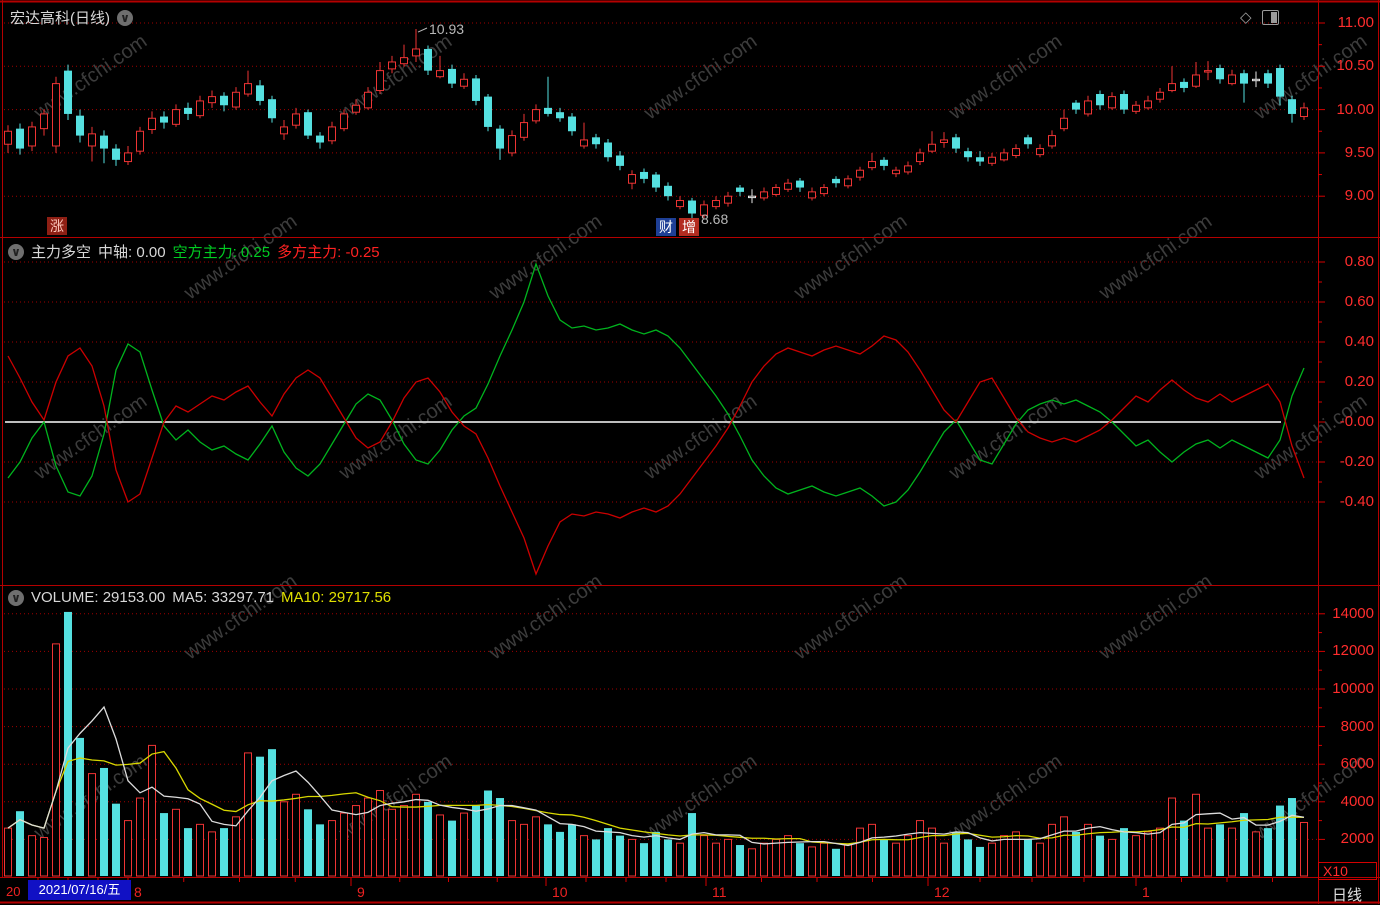 The width and height of the screenshot is (1380, 905). Describe the element at coordinates (79, 890) in the screenshot. I see `selected-date-box: 2021/07/16/五` at that location.